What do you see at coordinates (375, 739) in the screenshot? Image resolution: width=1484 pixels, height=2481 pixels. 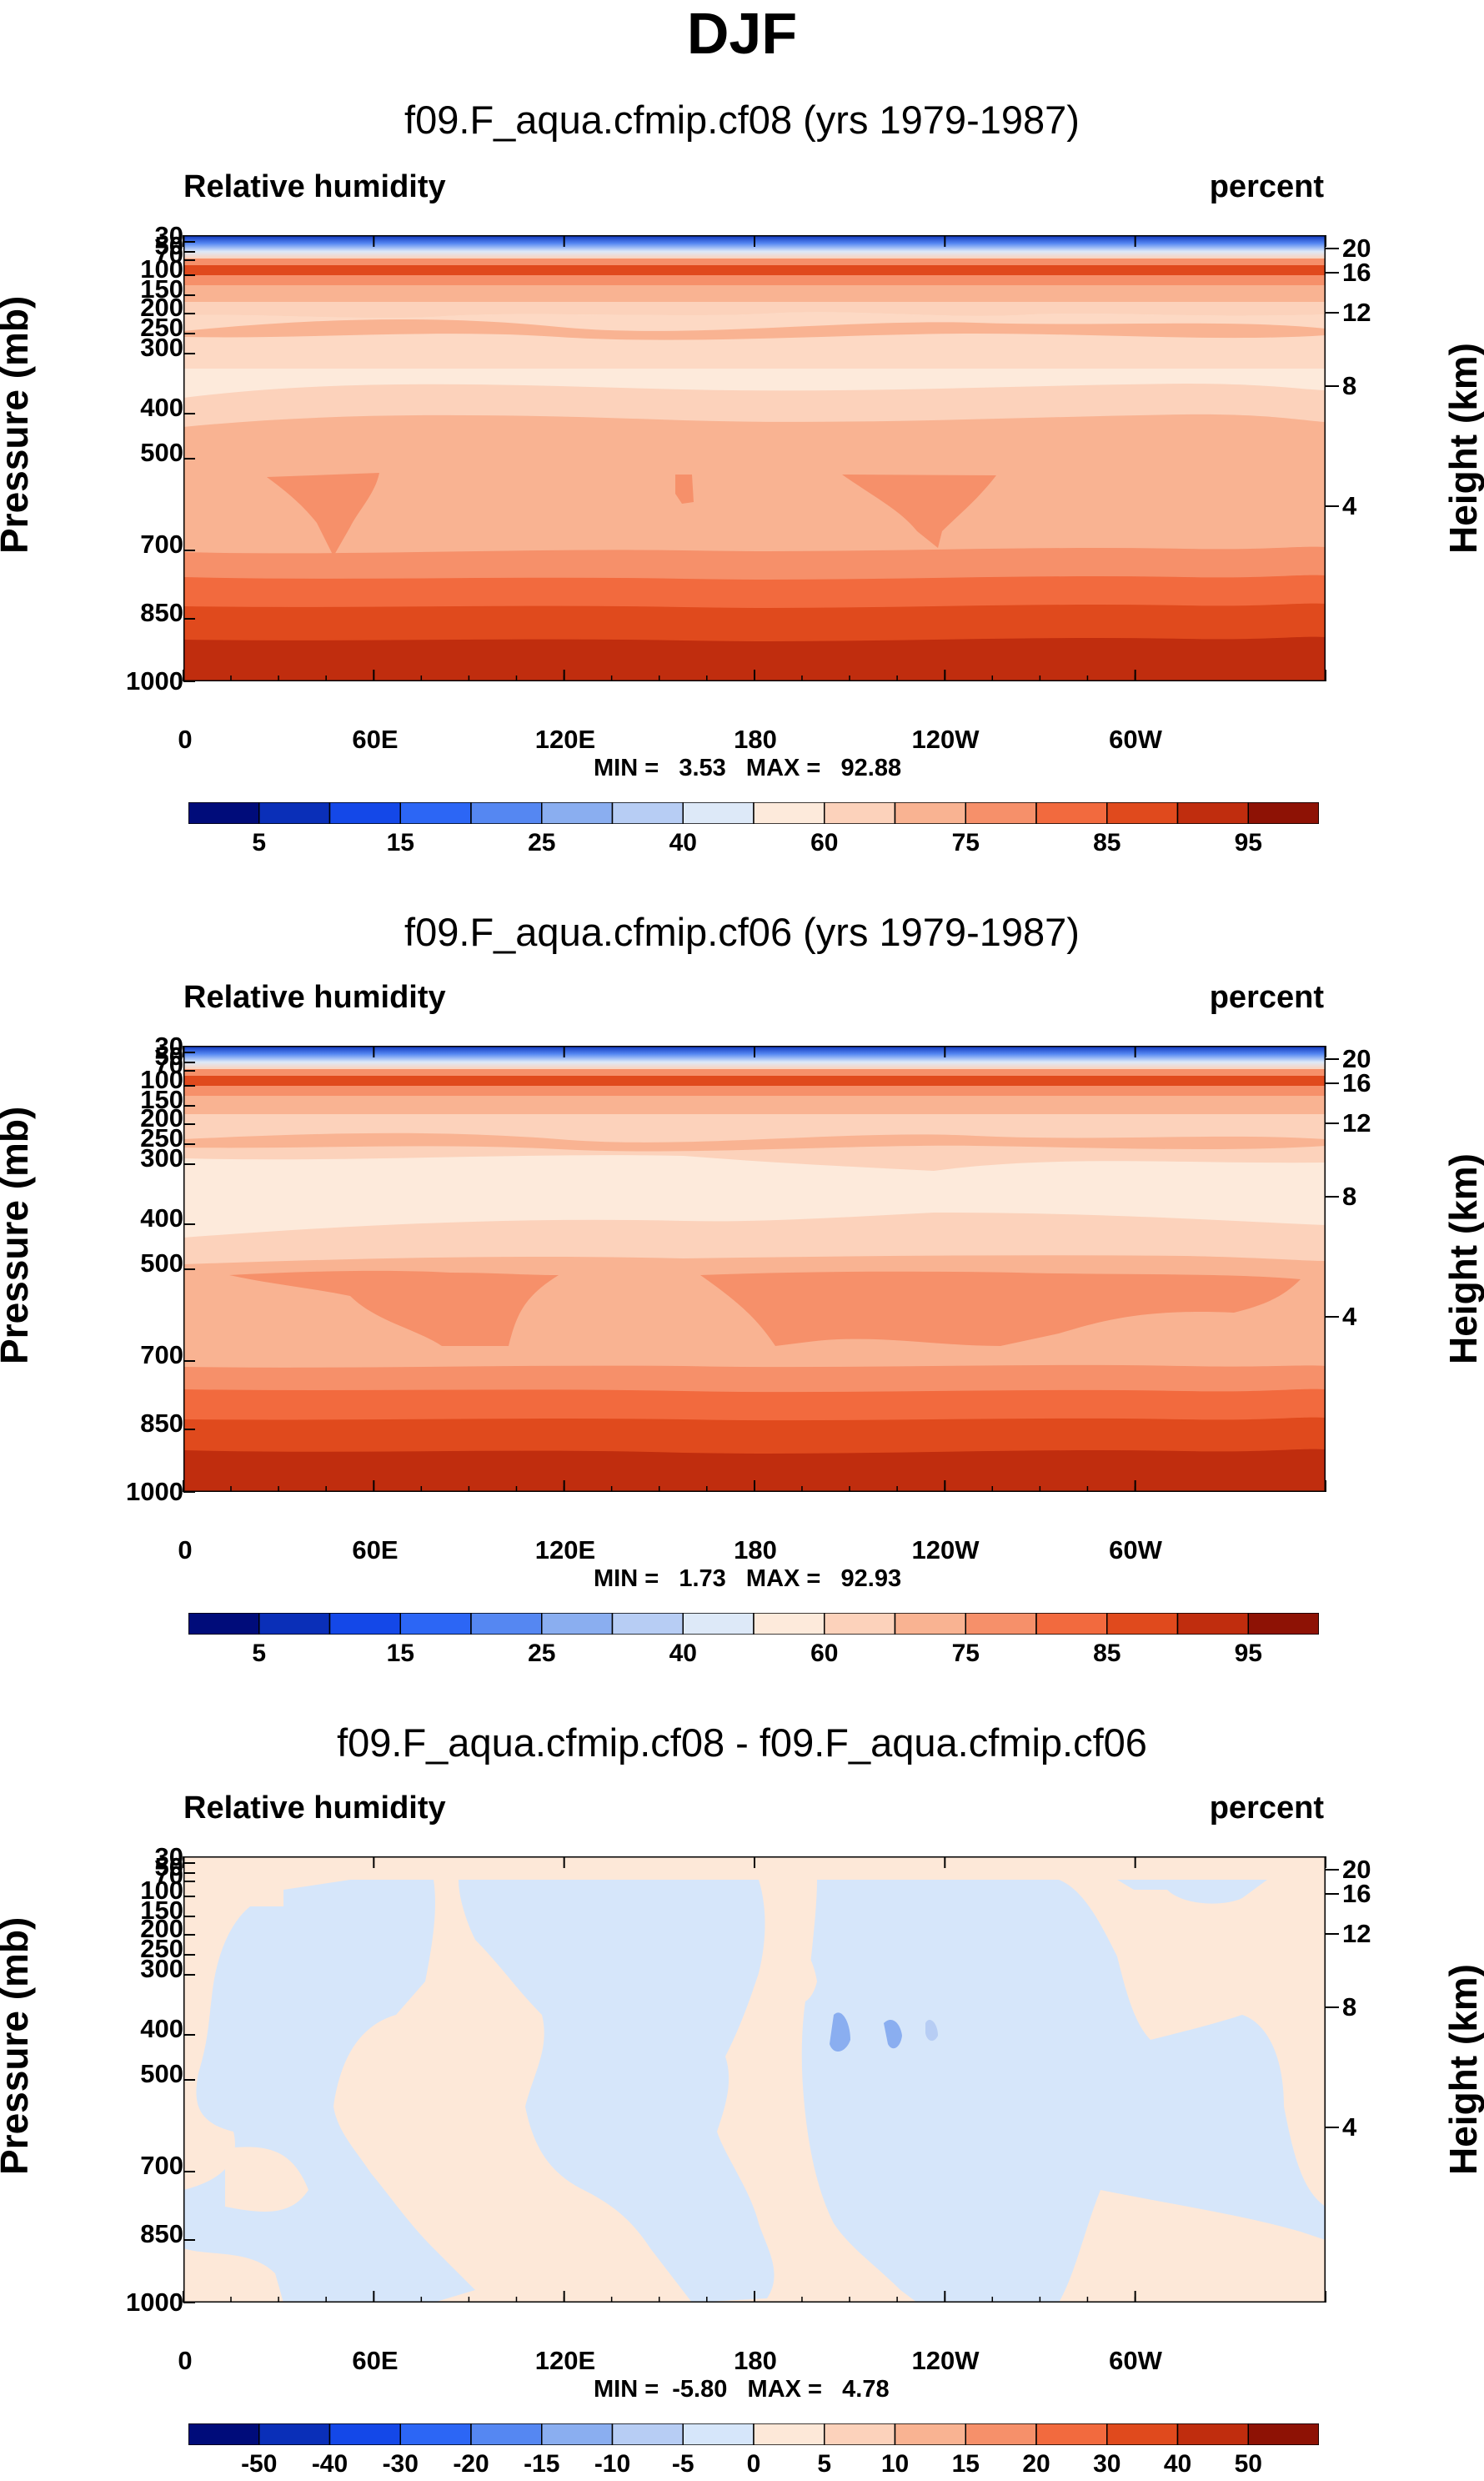 I see `panel-1-xtick: 60E` at bounding box center [375, 739].